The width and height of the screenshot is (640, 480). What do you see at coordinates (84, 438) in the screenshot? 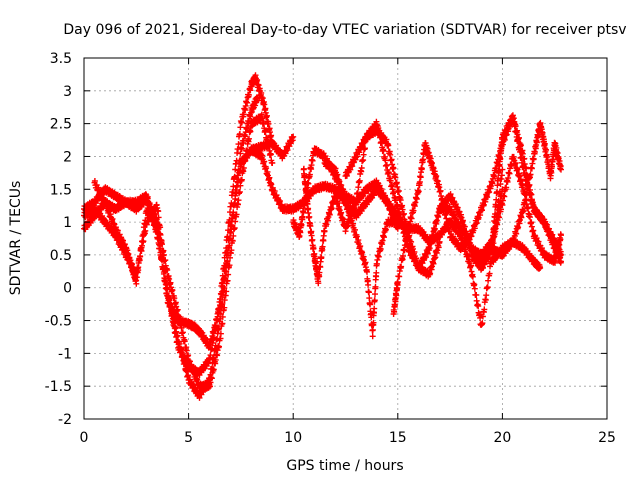
I see `x-tick-label: 0` at bounding box center [84, 438].